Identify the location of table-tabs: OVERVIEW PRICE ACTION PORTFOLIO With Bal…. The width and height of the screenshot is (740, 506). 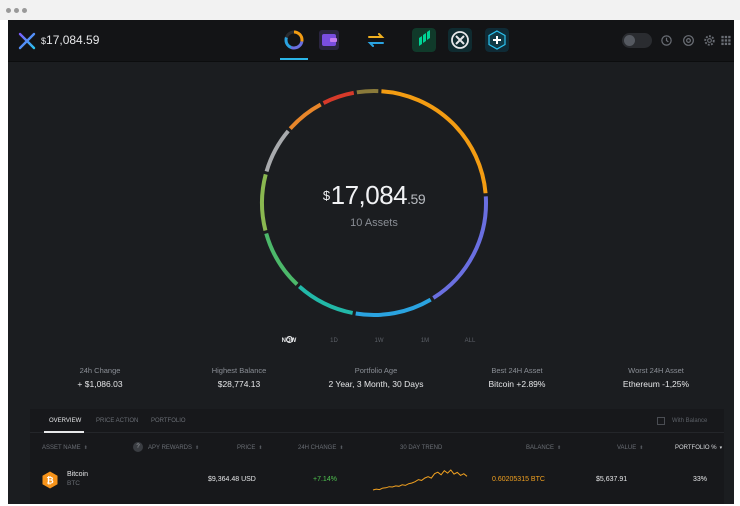
(377, 421).